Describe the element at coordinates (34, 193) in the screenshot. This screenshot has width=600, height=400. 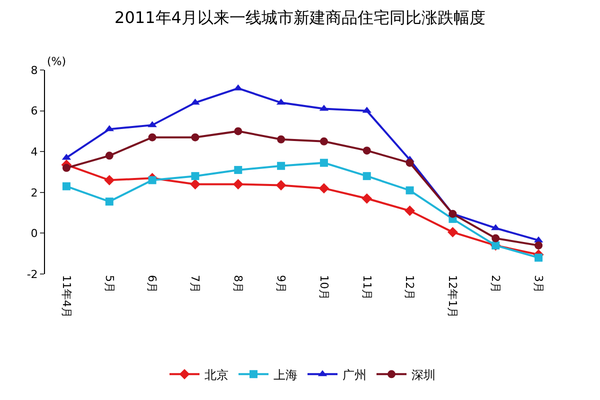
I see `y-tick-label: 2` at that location.